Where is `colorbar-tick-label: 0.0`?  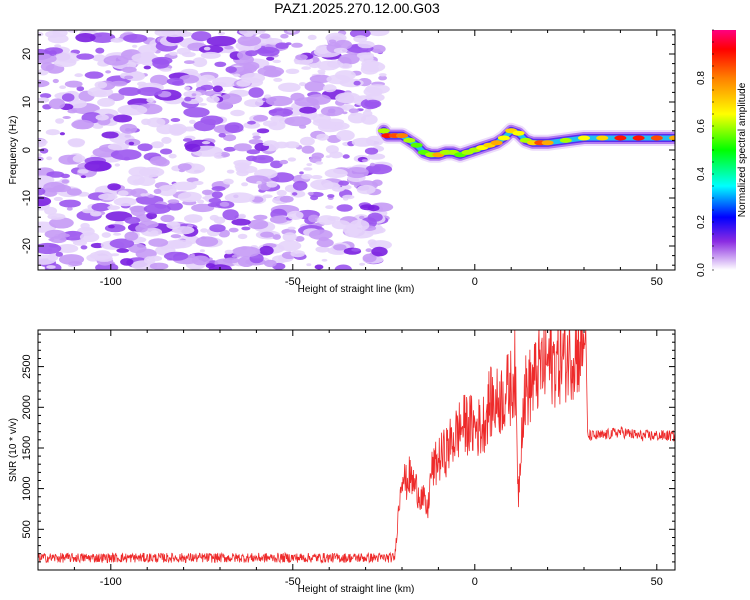
colorbar-tick-label: 0.0 is located at coordinates (701, 270).